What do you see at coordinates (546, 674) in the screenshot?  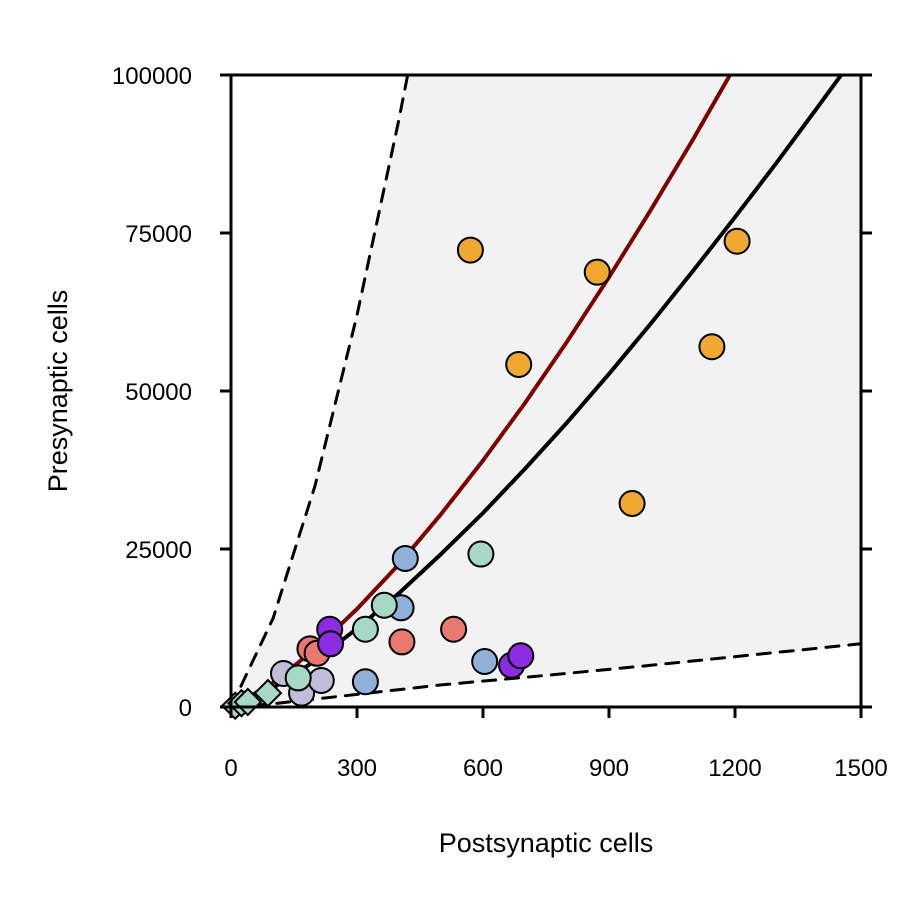 I see `lower-bound-curve` at bounding box center [546, 674].